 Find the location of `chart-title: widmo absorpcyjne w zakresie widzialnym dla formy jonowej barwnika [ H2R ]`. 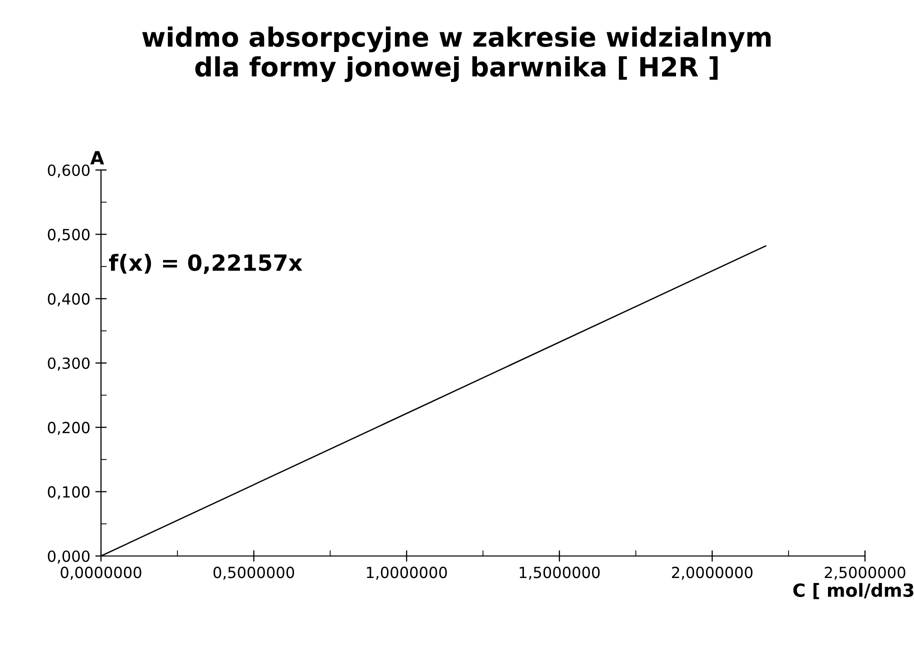

chart-title: widmo absorpcyjne w zakresie widzialnym dla formy jonowej barwnika [ H2R ] is located at coordinates (456, 54).